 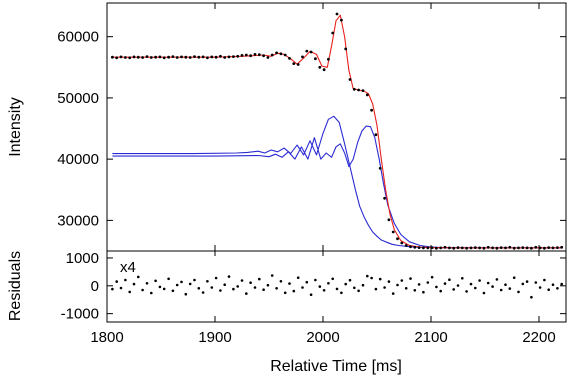 What do you see at coordinates (78, 159) in the screenshot?
I see `main-y-tick-label-1: 40000` at bounding box center [78, 159].